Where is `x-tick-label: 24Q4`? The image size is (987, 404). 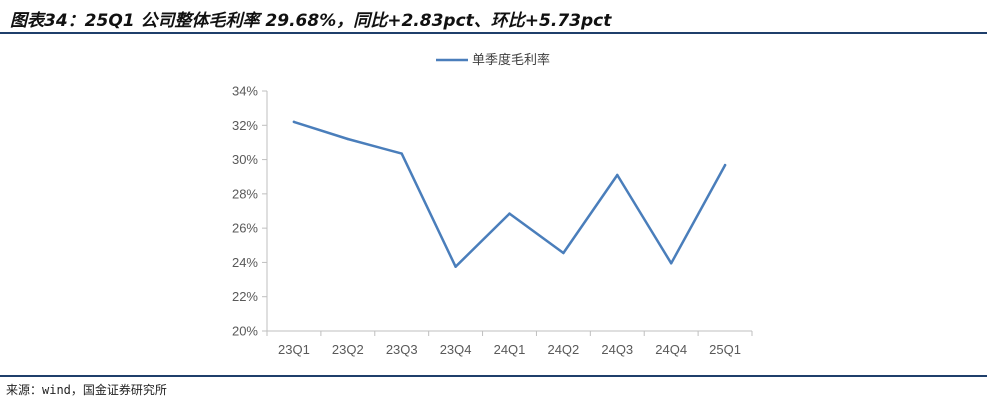
x-tick-label: 24Q4 is located at coordinates (671, 349).